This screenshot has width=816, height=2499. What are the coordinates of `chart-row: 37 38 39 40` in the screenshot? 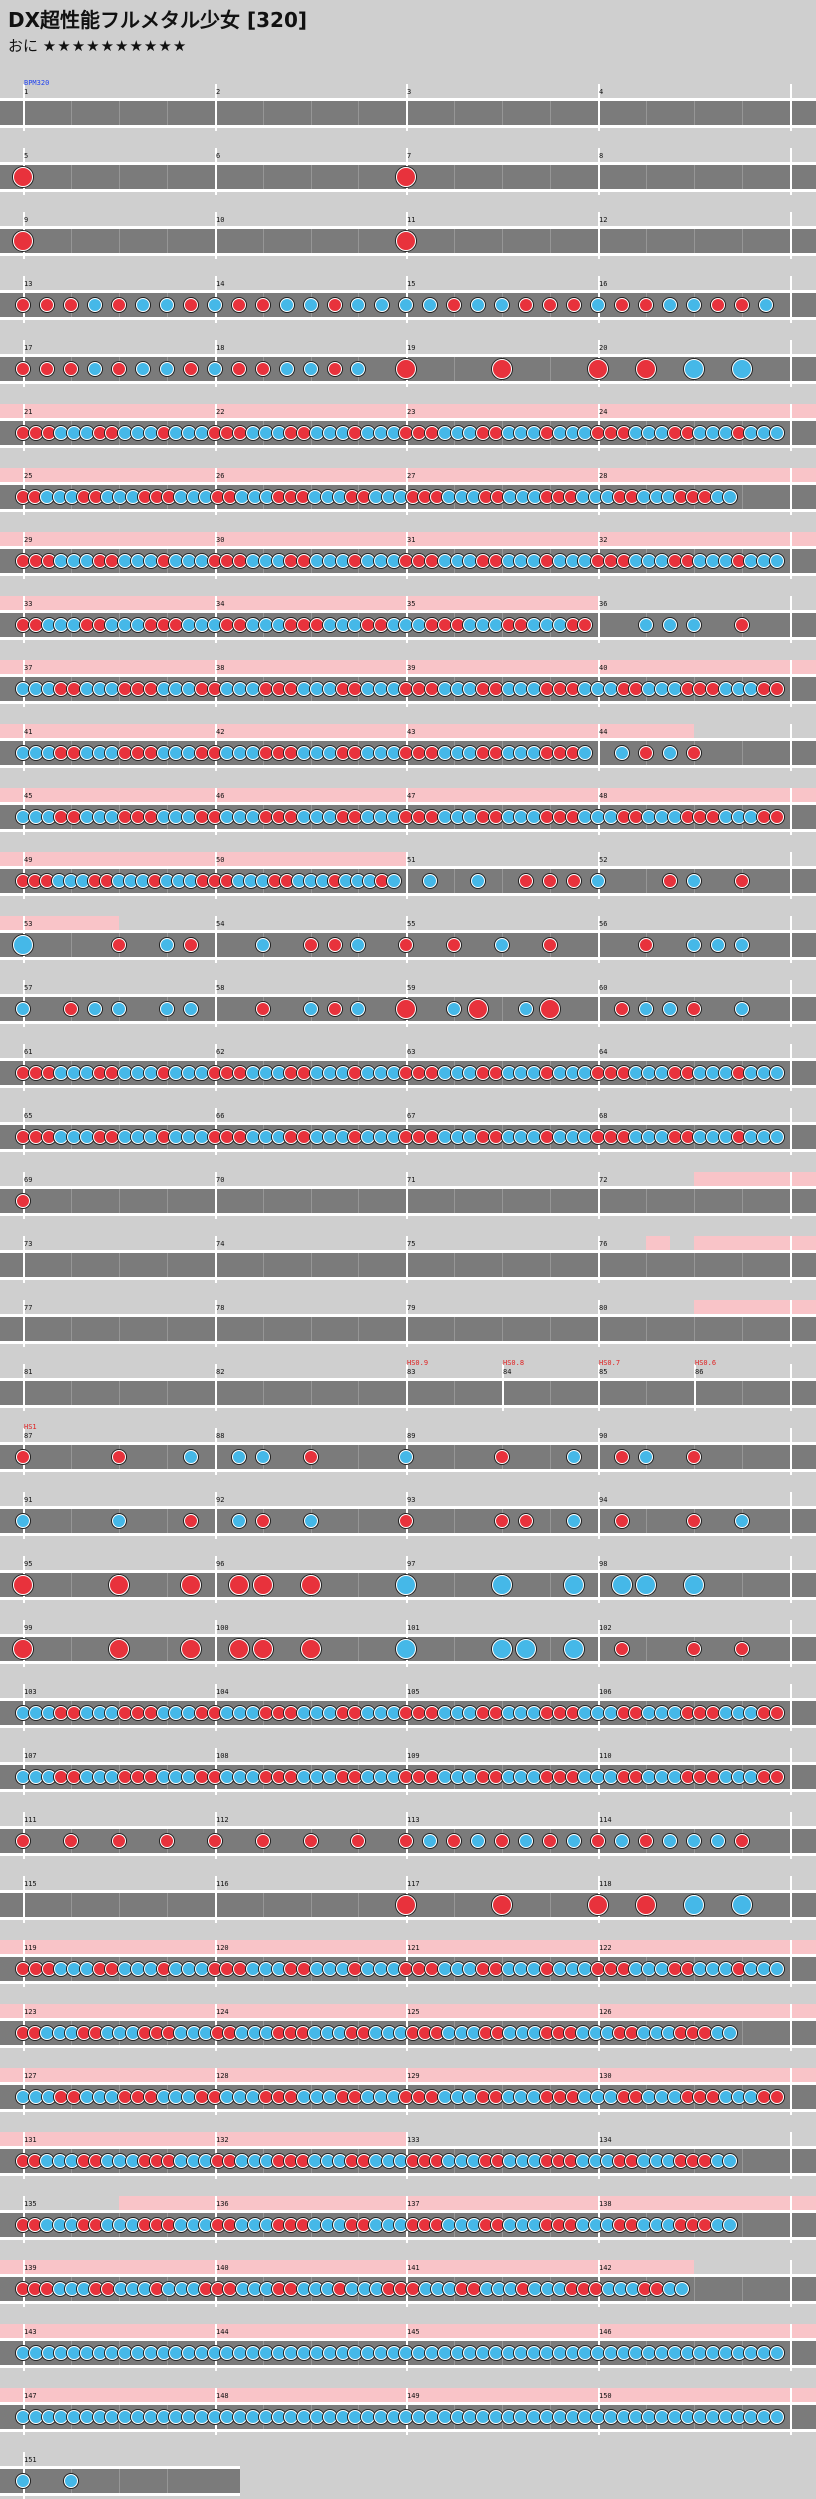 It's located at (408, 673).